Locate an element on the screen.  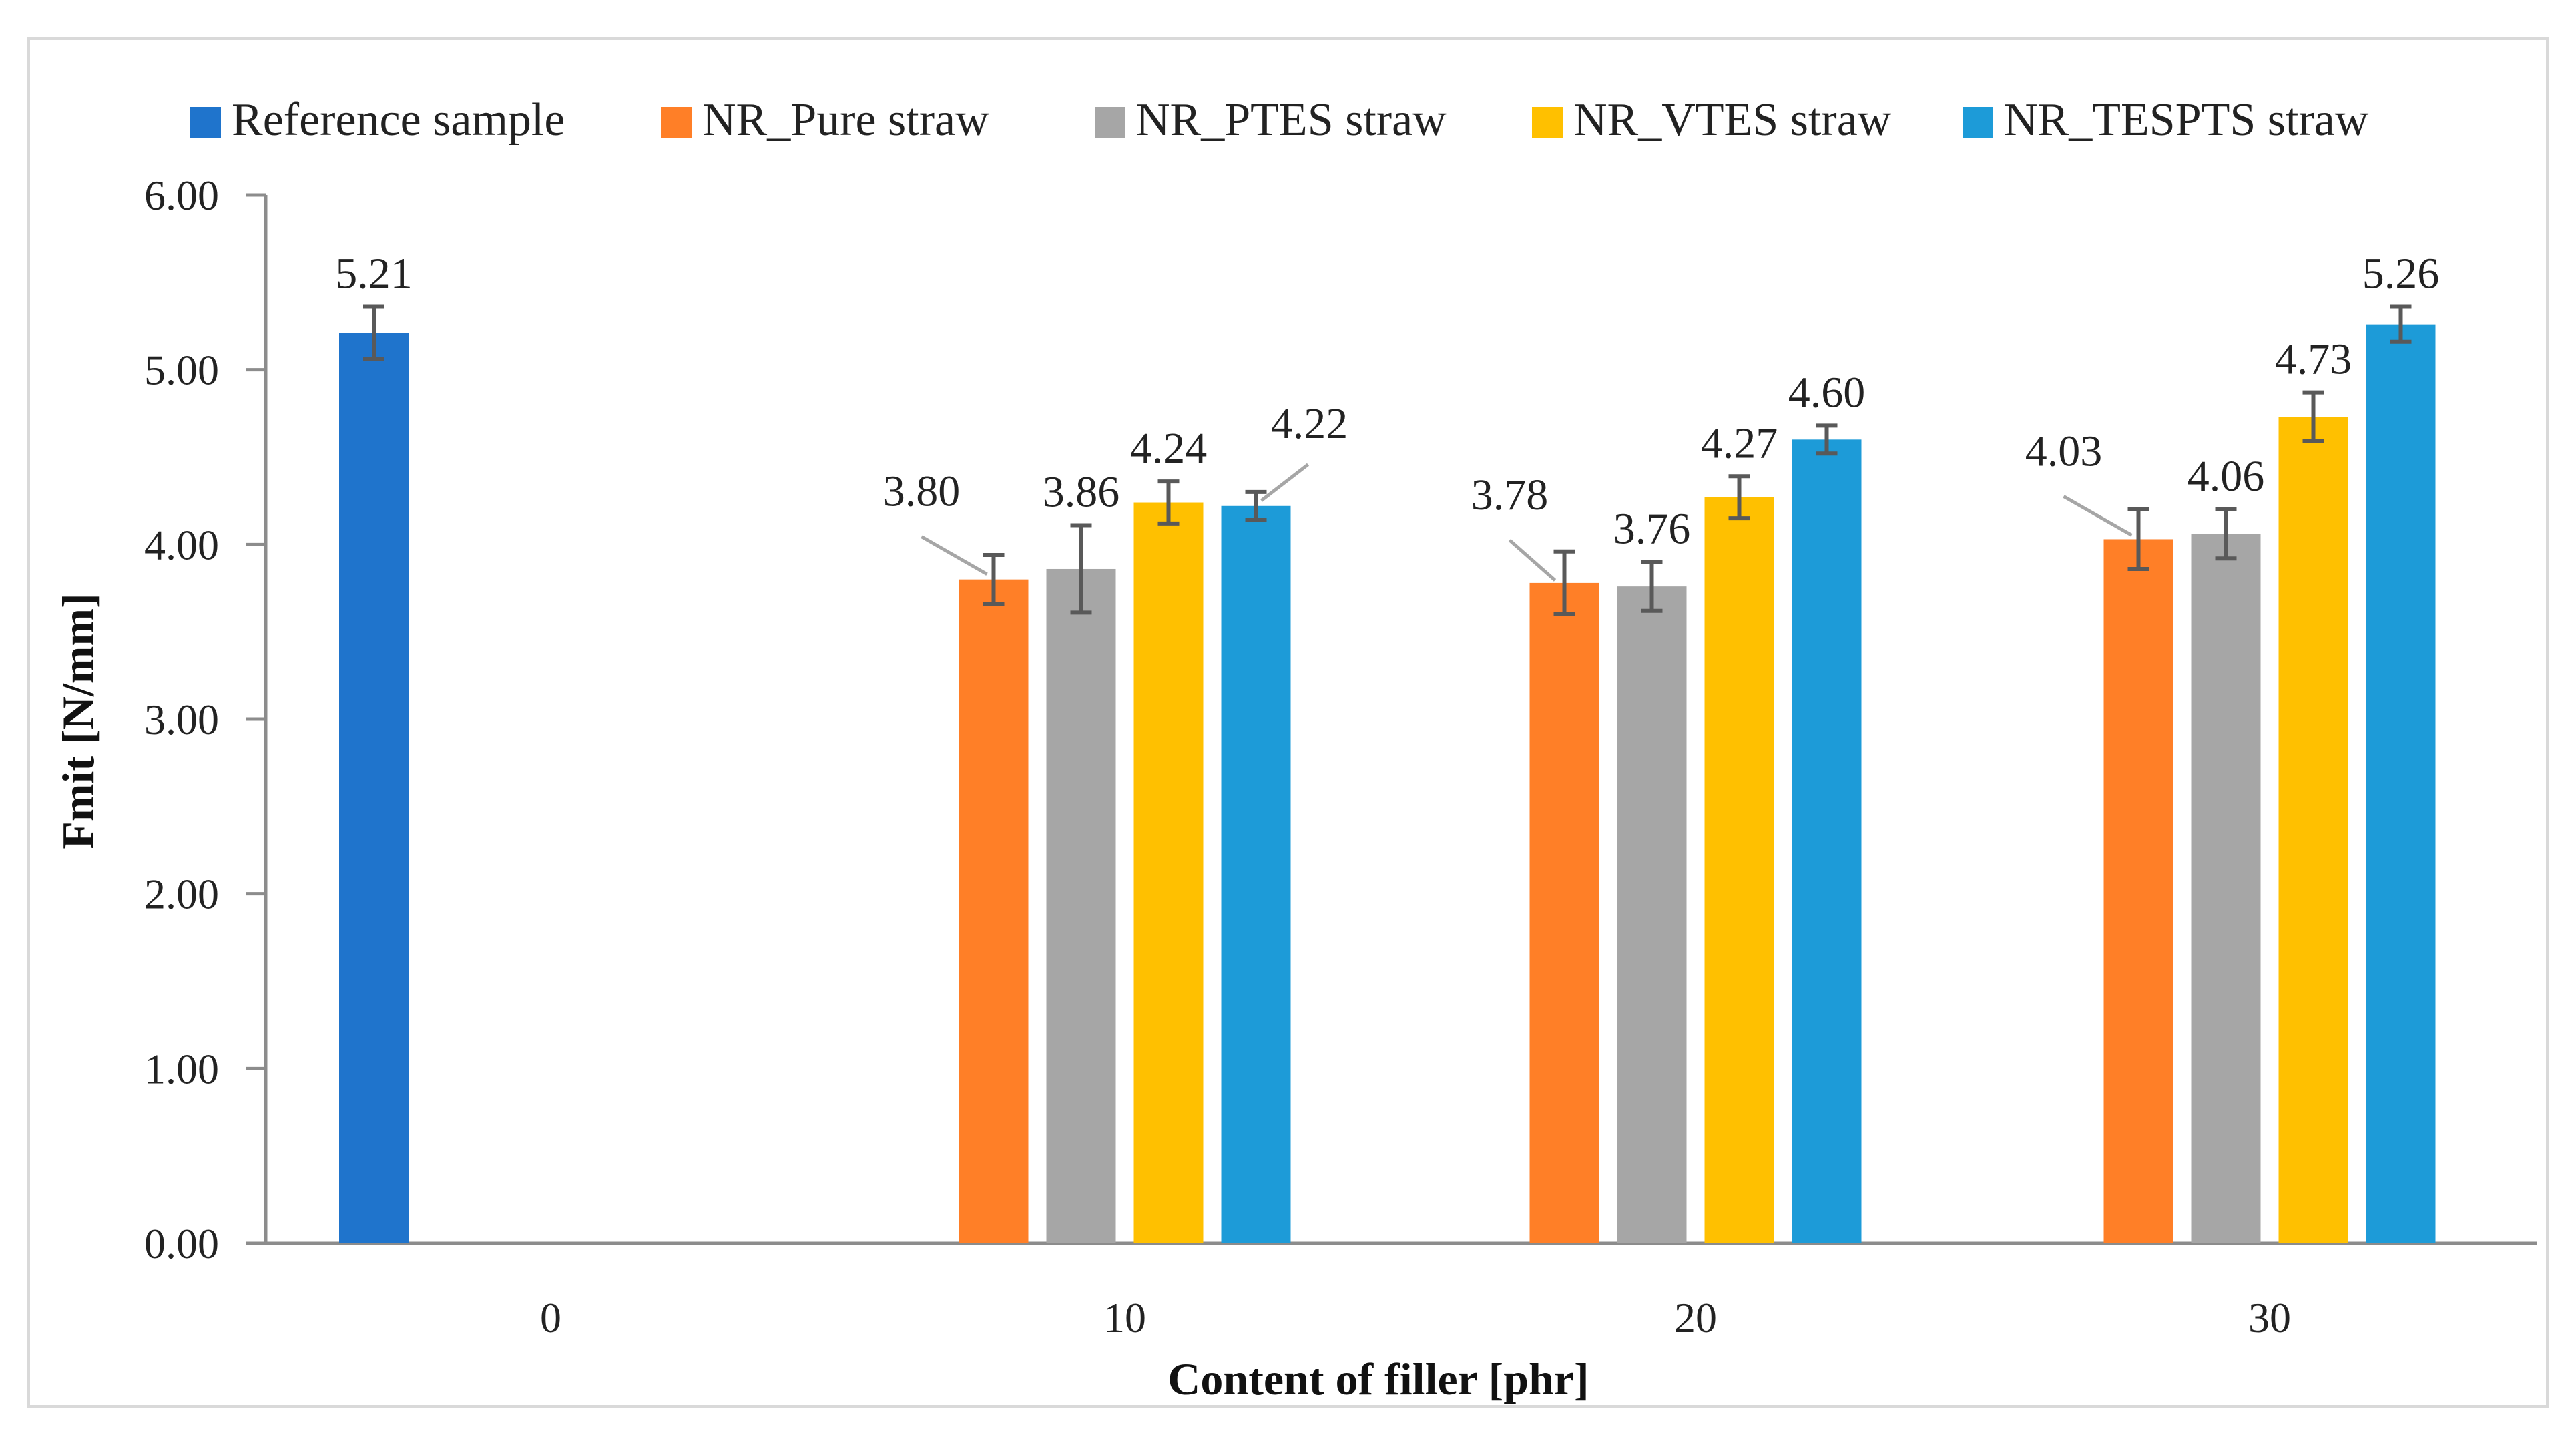
y-tick-label: 3.00 is located at coordinates (181, 719).